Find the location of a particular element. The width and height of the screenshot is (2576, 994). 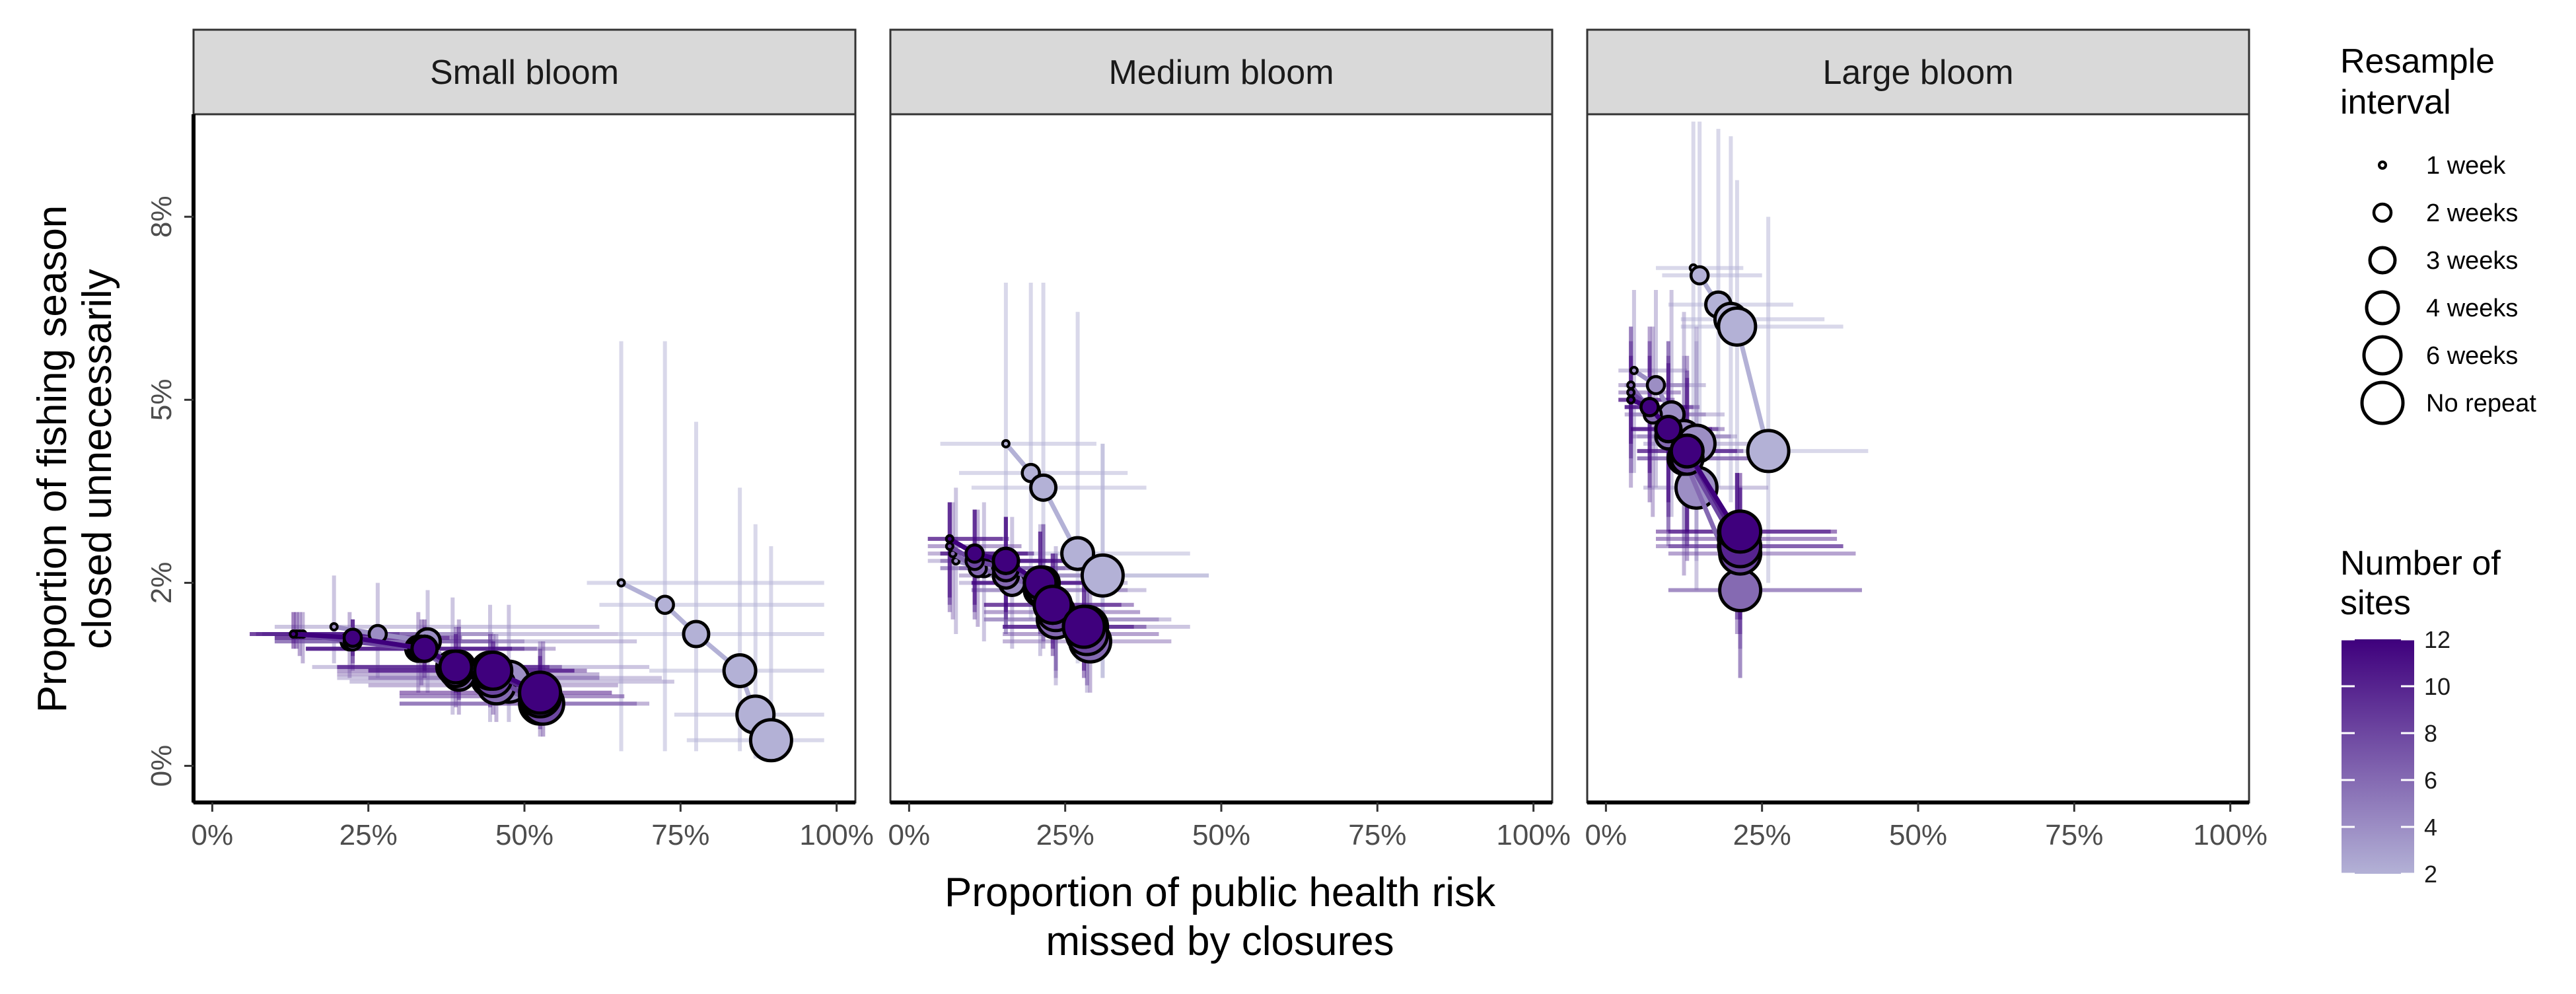

y-tick-label: 0% is located at coordinates (162, 766).